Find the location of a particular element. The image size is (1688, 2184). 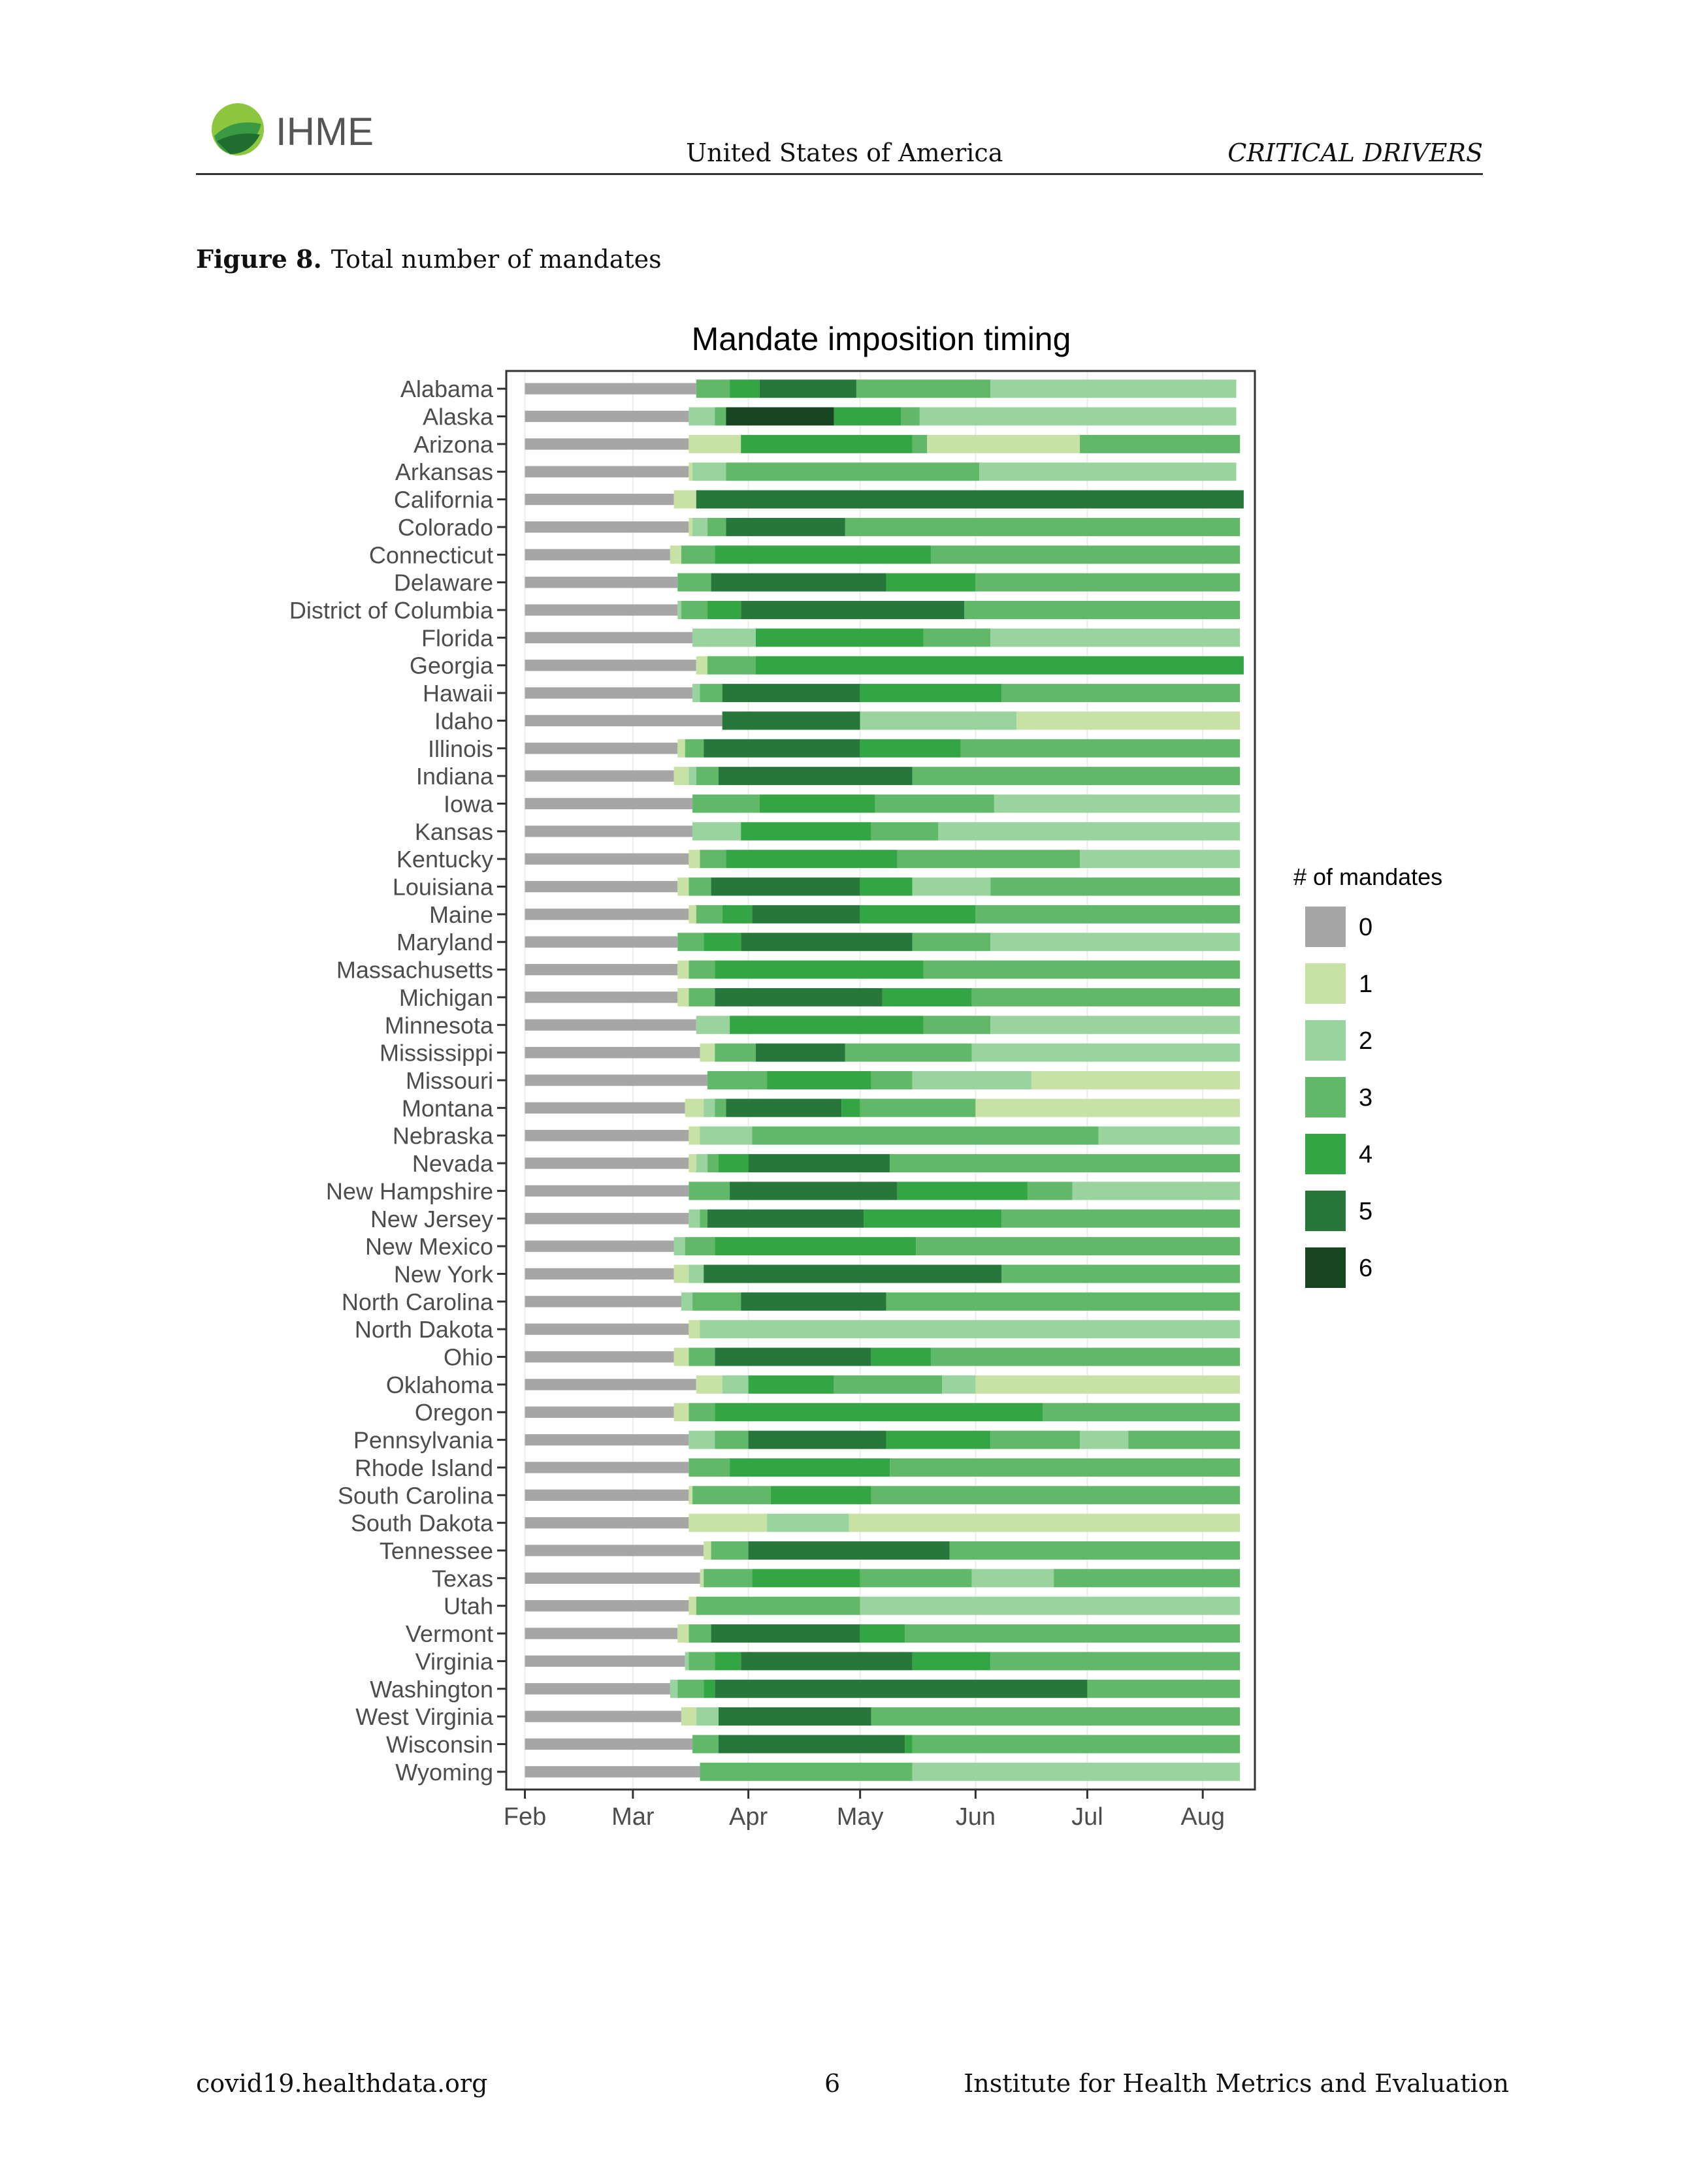

state-label: Utah is located at coordinates (468, 1606).